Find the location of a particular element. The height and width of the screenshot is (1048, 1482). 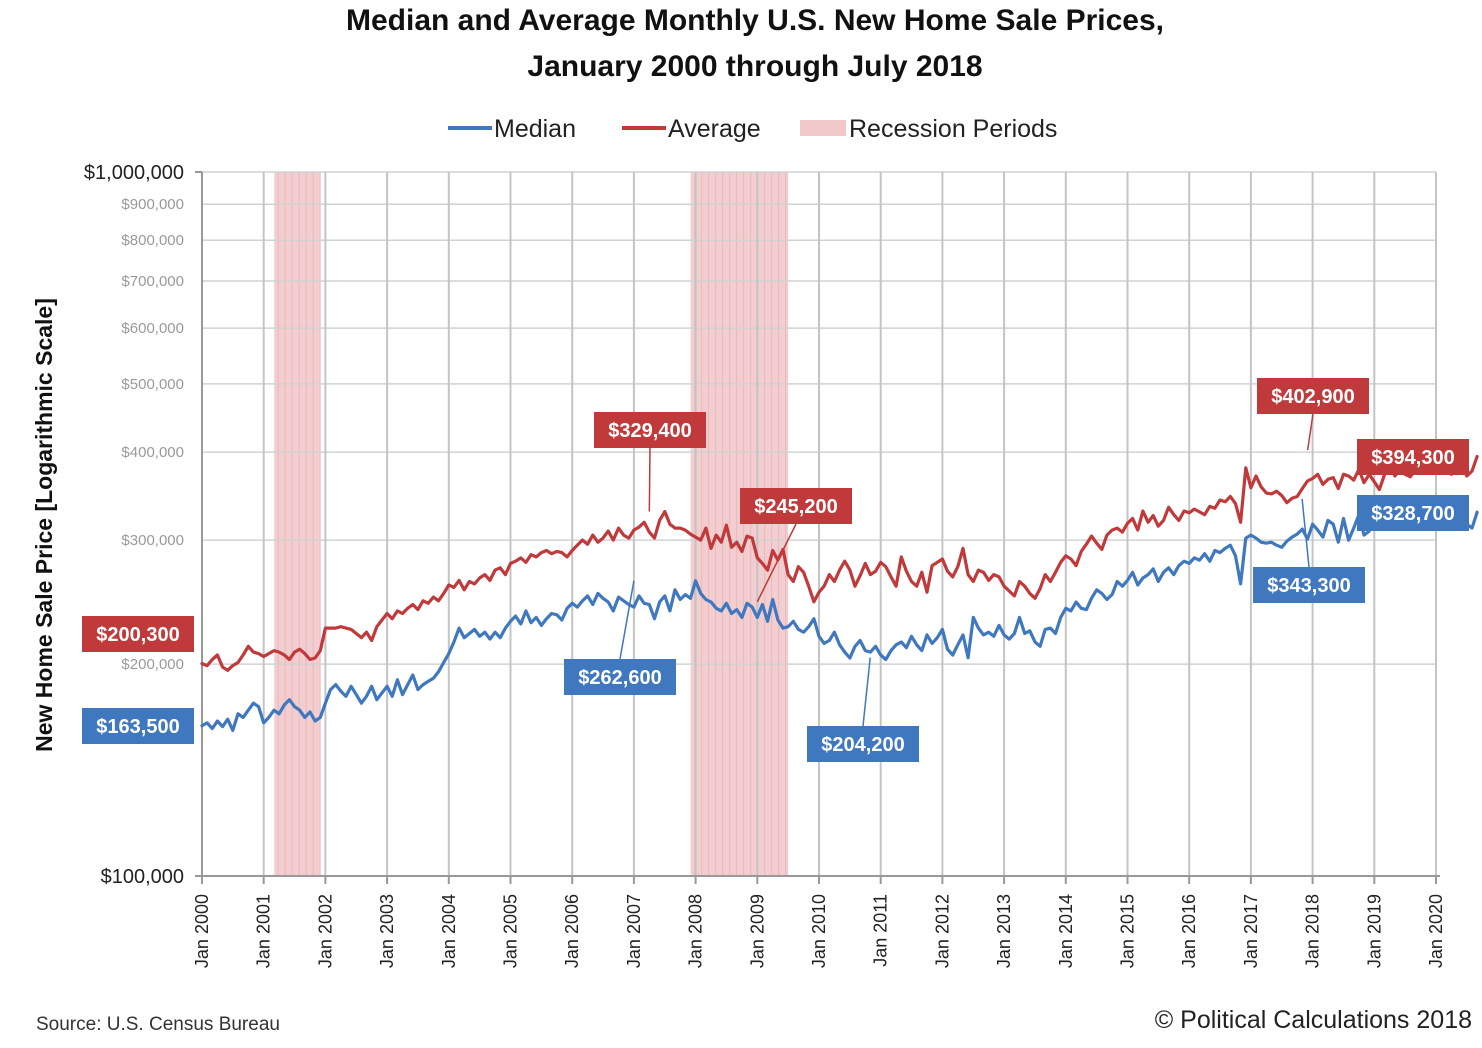

y-tick-label: $600,000 is located at coordinates (152, 328).